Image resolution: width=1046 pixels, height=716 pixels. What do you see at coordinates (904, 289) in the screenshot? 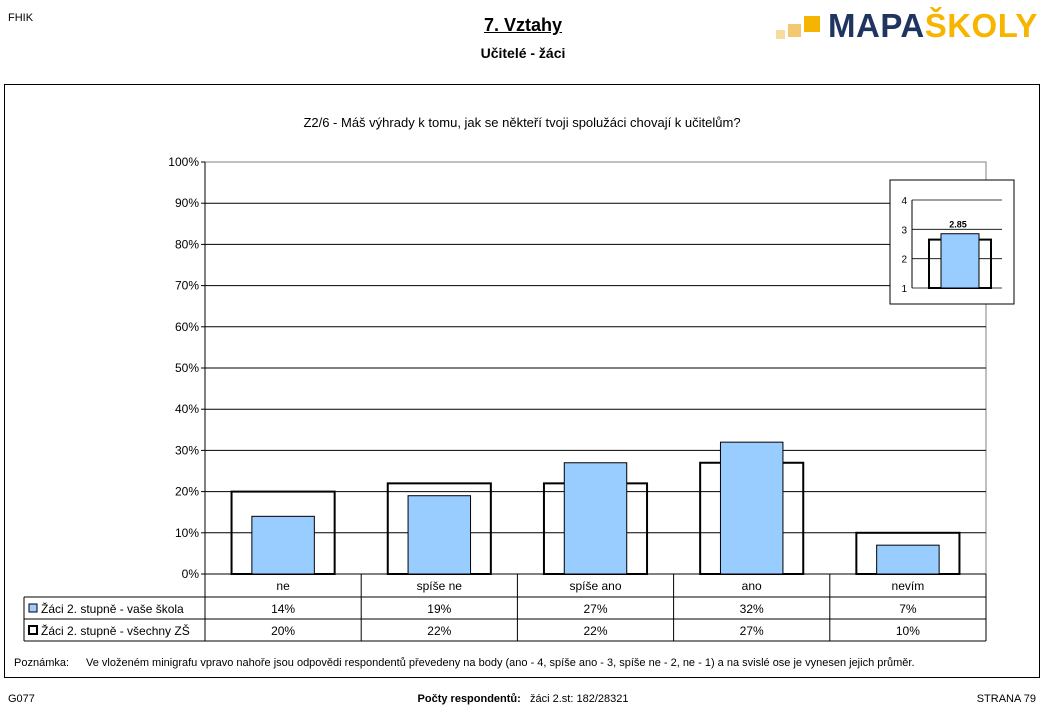
I see `inset-y-tick-label: 1` at bounding box center [904, 289].